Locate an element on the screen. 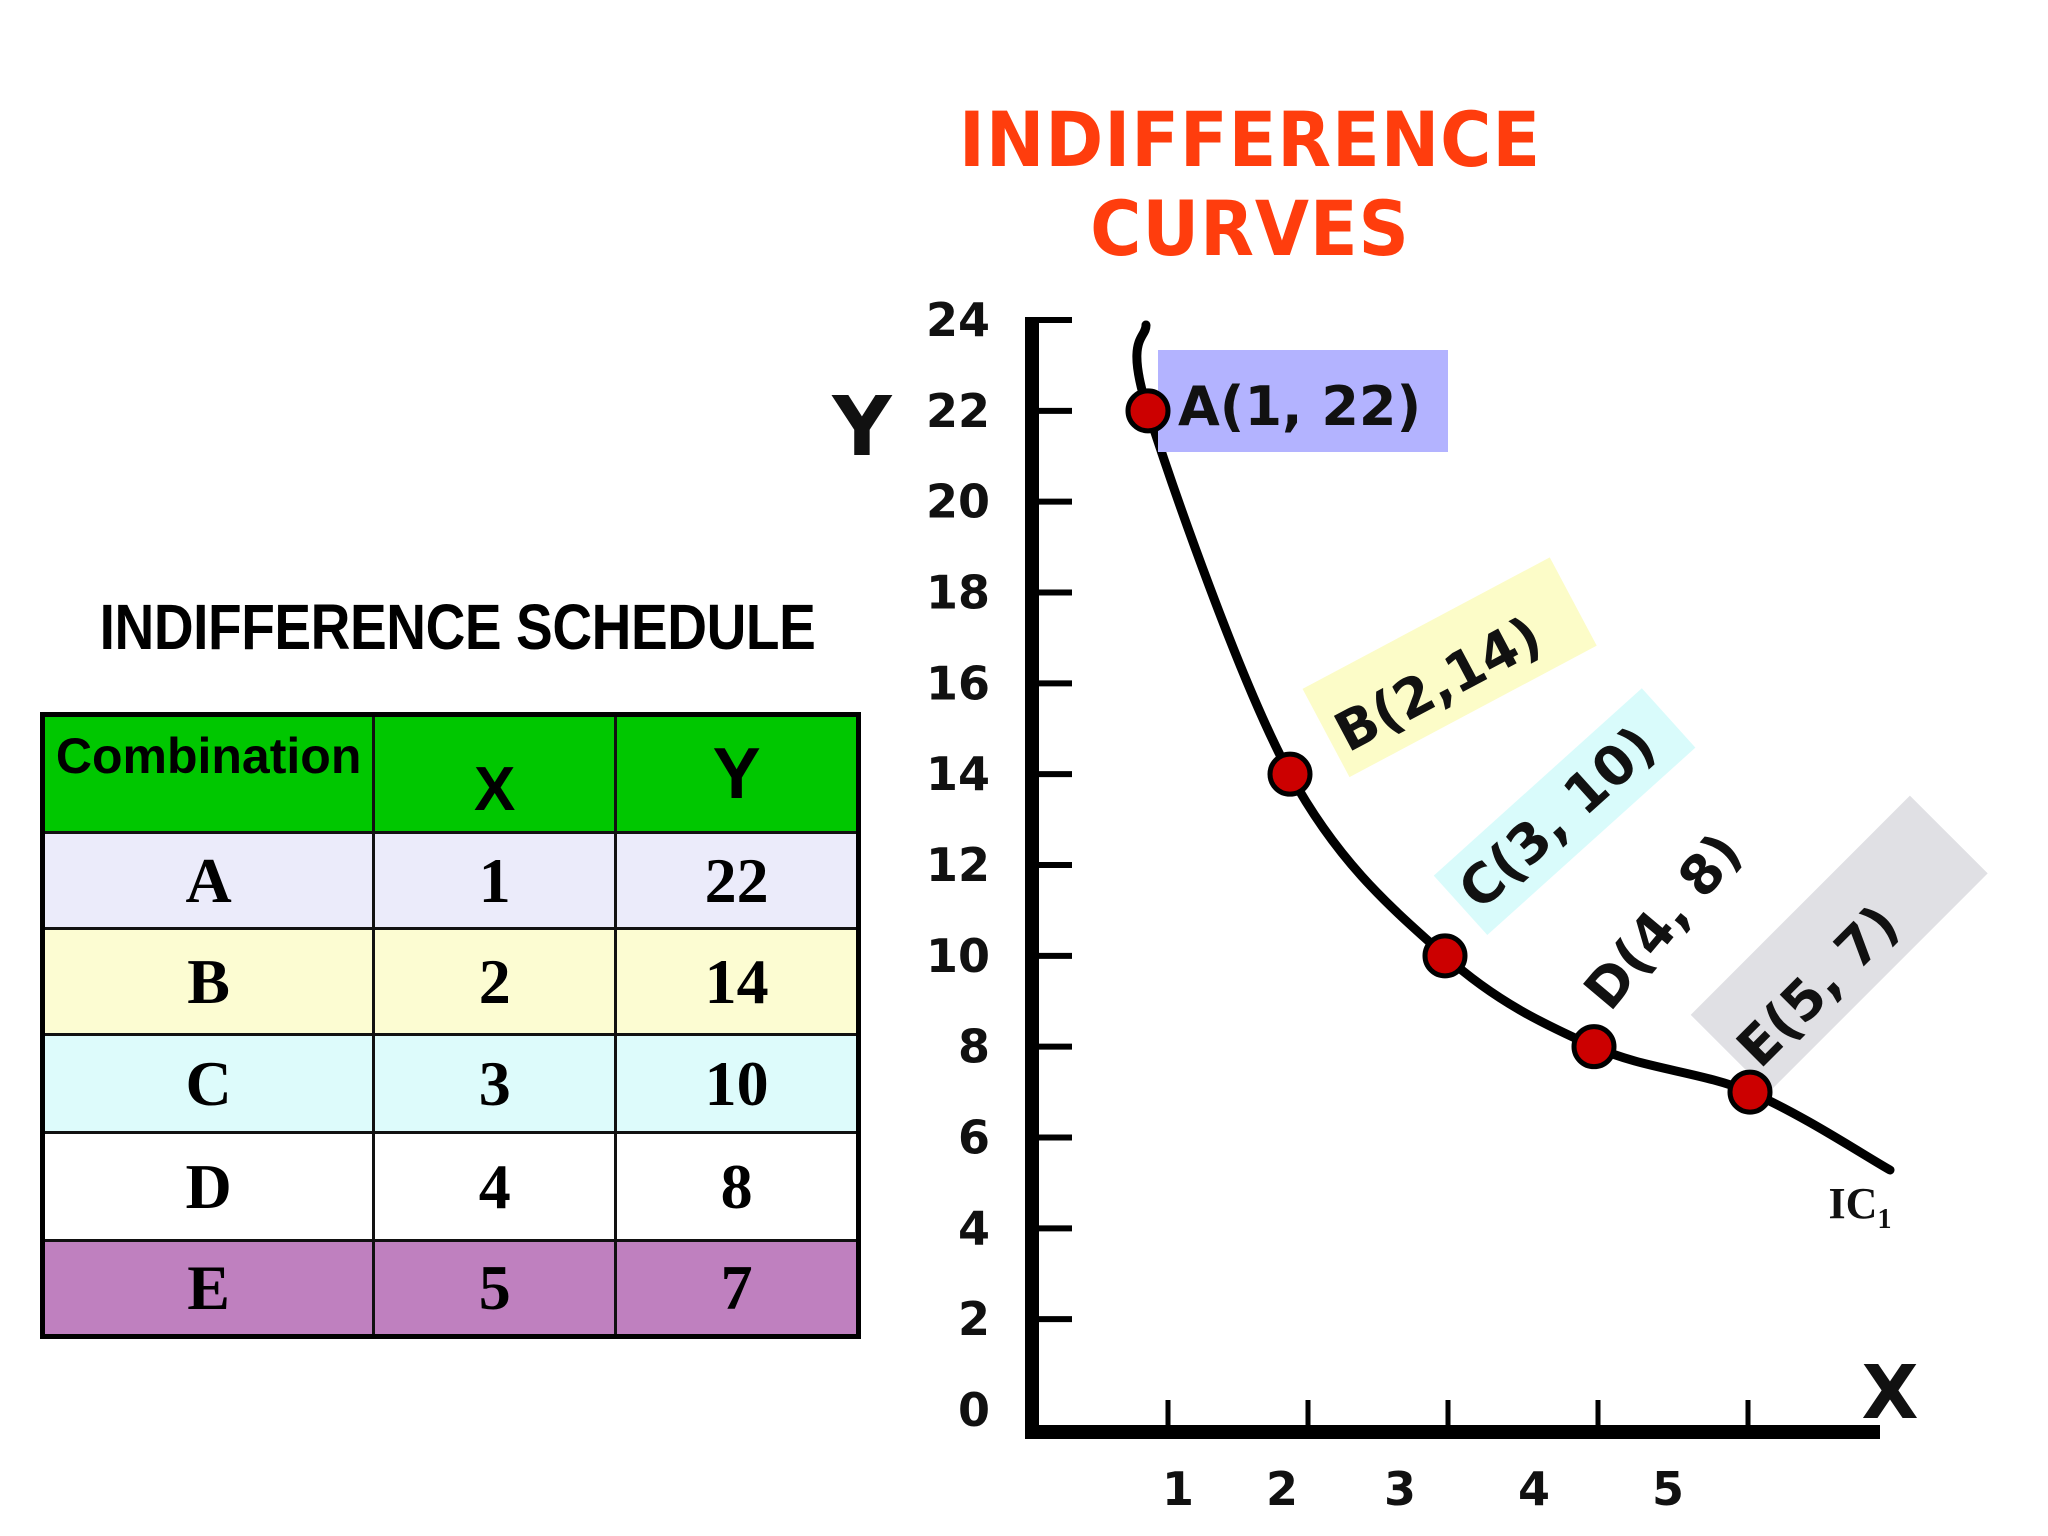 The image size is (2048, 1536). cell-combination: A is located at coordinates (208, 880).